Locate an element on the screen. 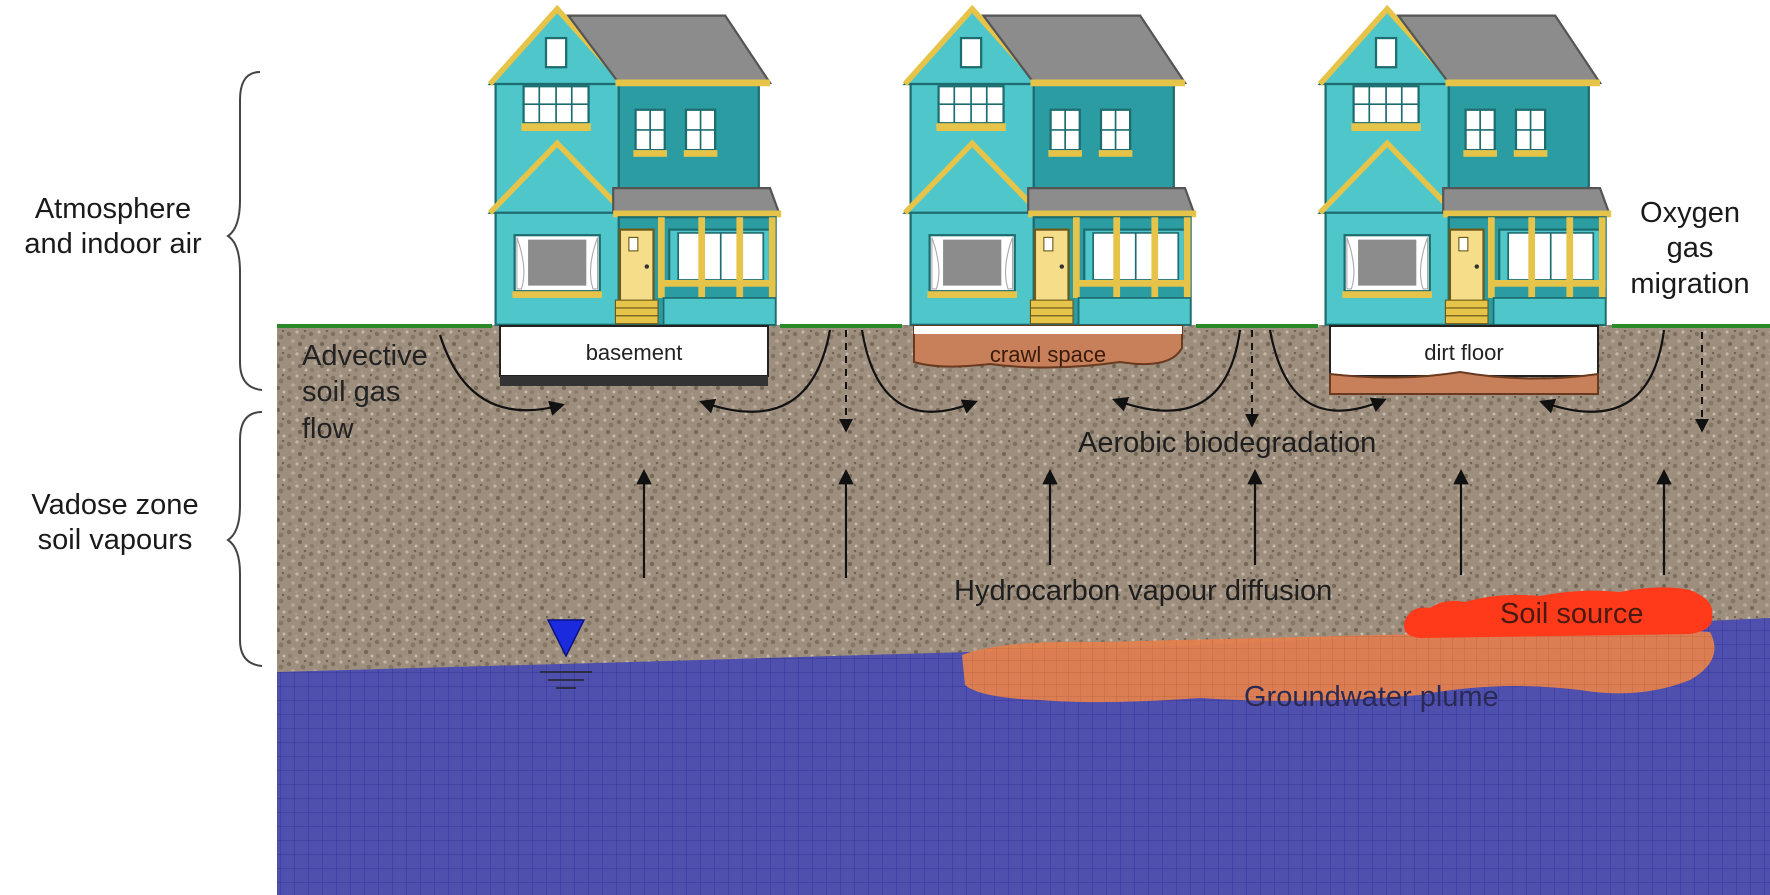 This screenshot has height=895, width=1770. house-dirt-floor is located at coordinates (1465, 202).